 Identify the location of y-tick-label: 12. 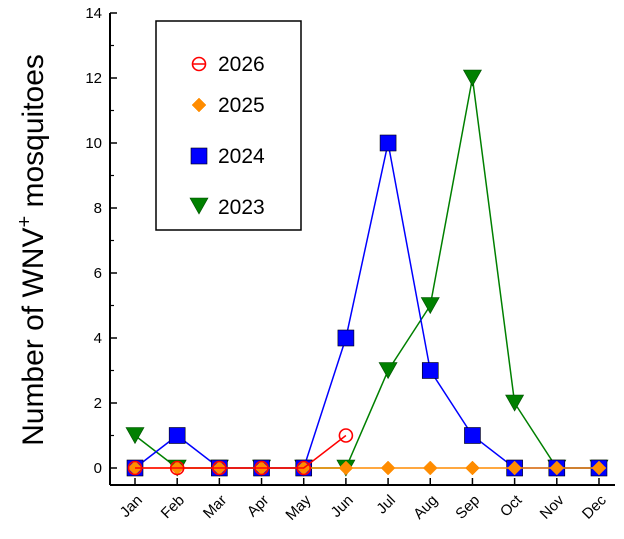
(93, 78).